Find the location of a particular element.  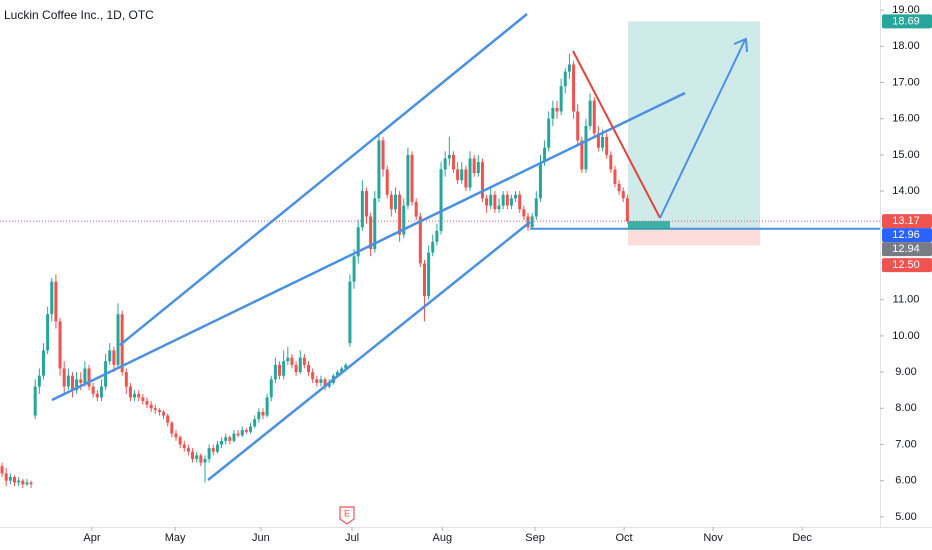

price-label: 18.69 is located at coordinates (906, 21).